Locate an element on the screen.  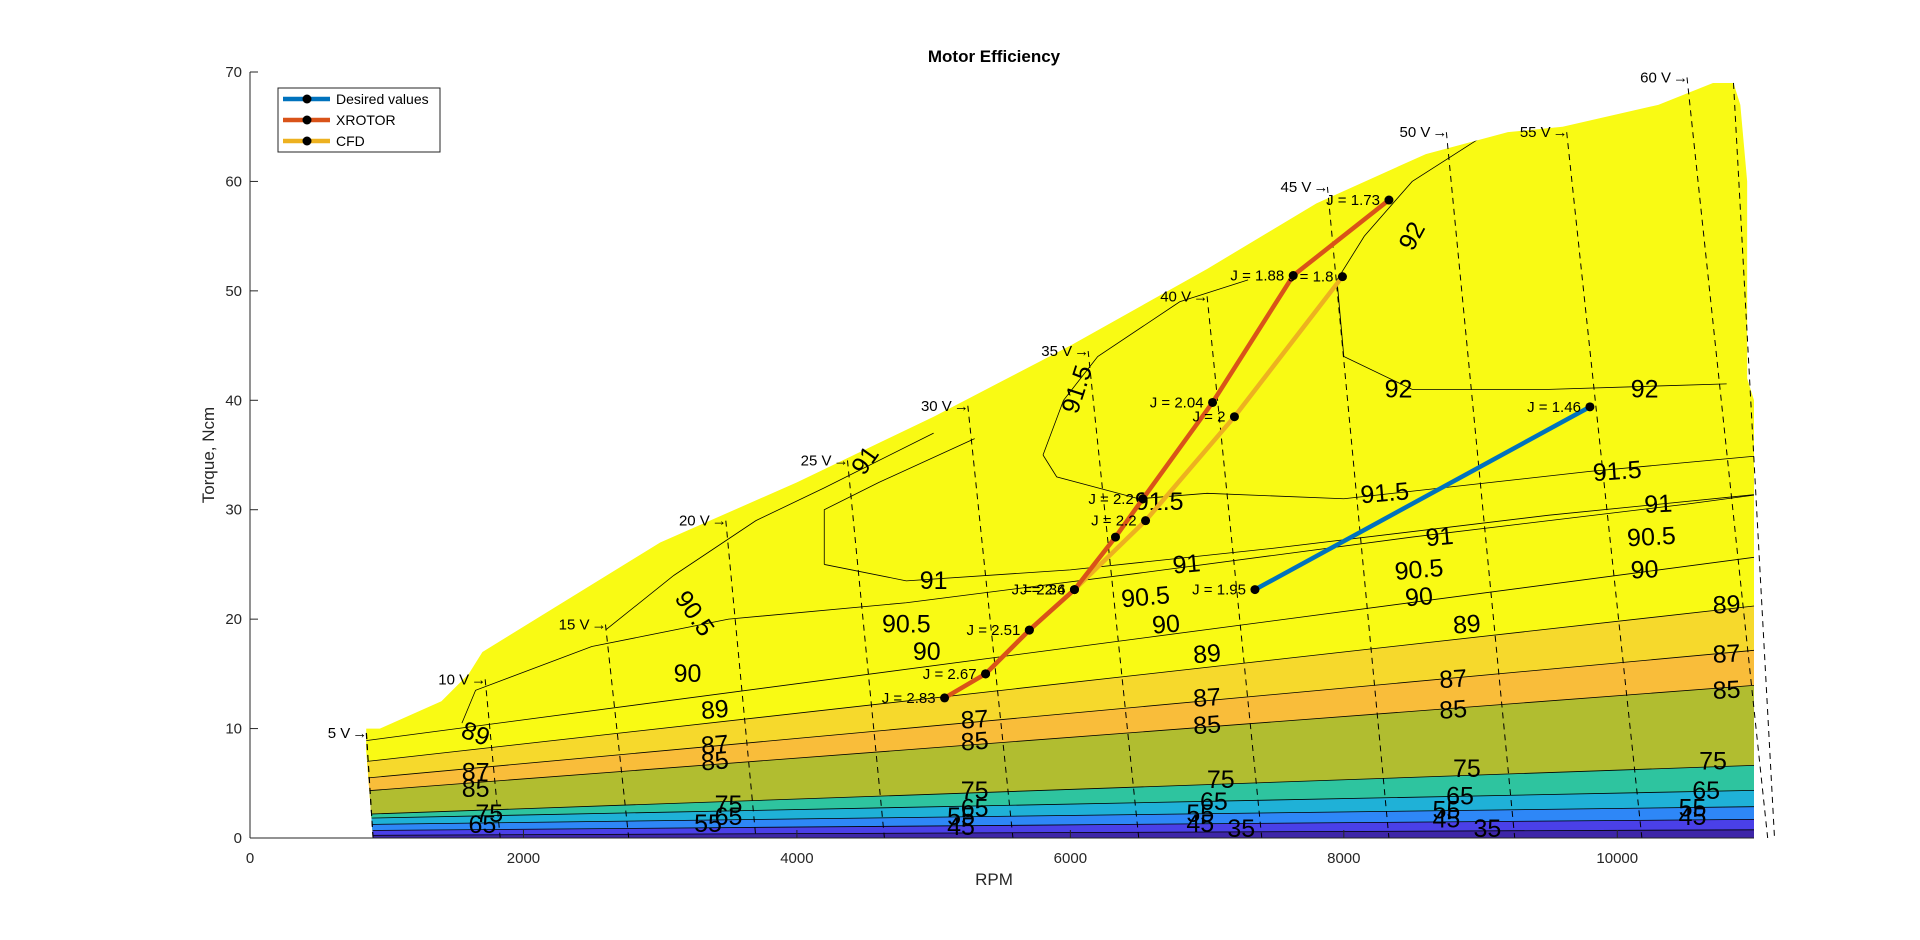
voltage-line: 50 V → is located at coordinates (1458, 481).